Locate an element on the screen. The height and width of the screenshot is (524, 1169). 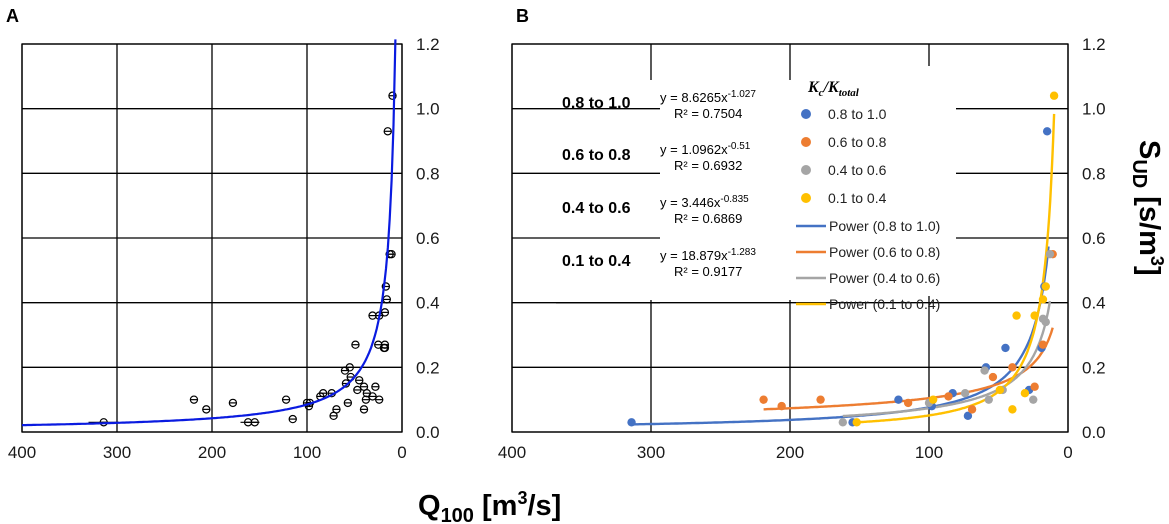
panel-b-y-tick-label: 1.2 is located at coordinates (1094, 44).